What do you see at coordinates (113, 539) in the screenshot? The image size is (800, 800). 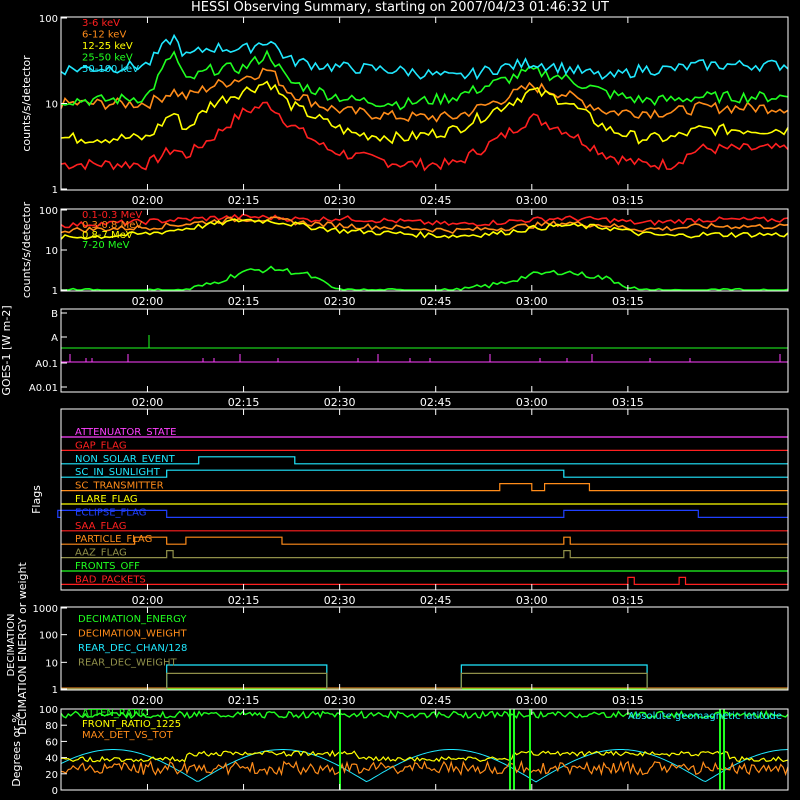 I see `flag-label: PARTICLE_FLAG` at bounding box center [113, 539].